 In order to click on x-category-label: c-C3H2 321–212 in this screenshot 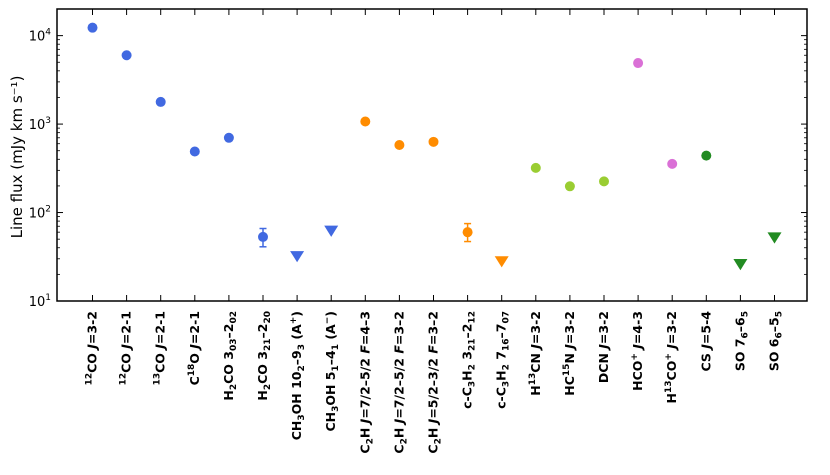, I will do `click(469, 360)`.